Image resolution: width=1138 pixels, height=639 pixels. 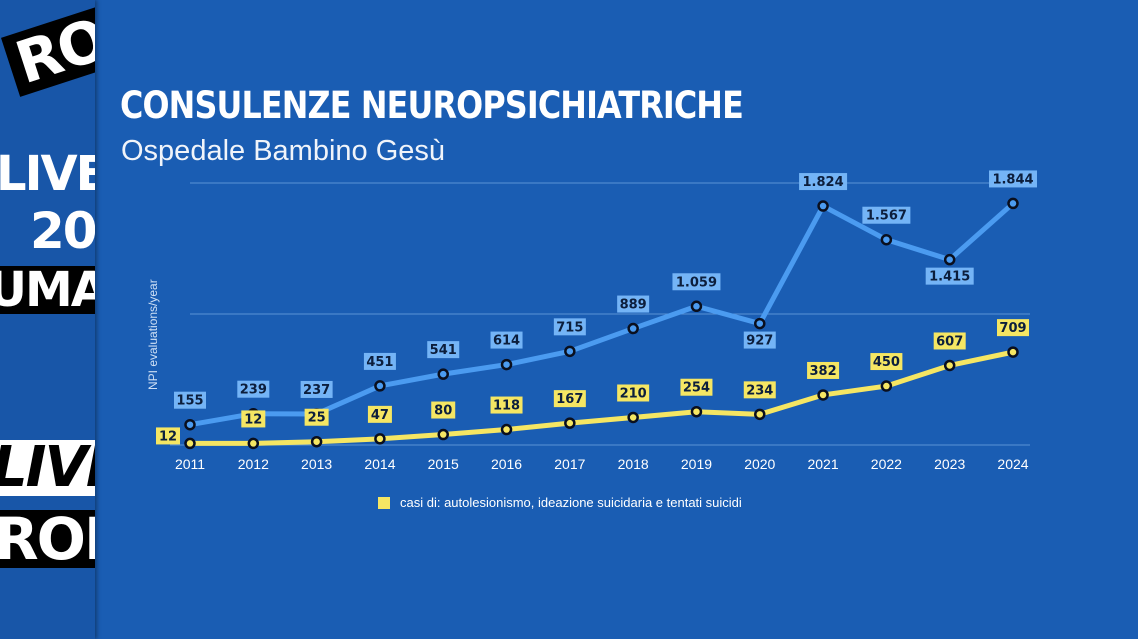 What do you see at coordinates (759, 390) in the screenshot?
I see `data-label: 234` at bounding box center [759, 390].